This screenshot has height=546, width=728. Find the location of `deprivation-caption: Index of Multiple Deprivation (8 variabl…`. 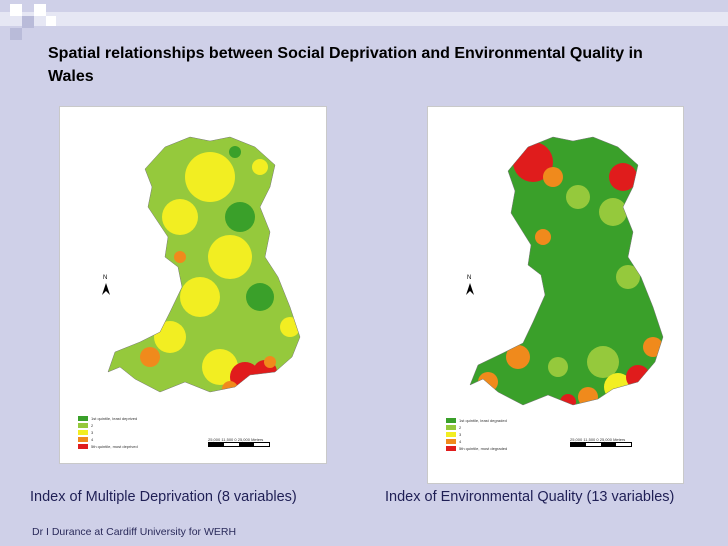

deprivation-caption: Index of Multiple Deprivation (8 variabl… is located at coordinates (163, 497).